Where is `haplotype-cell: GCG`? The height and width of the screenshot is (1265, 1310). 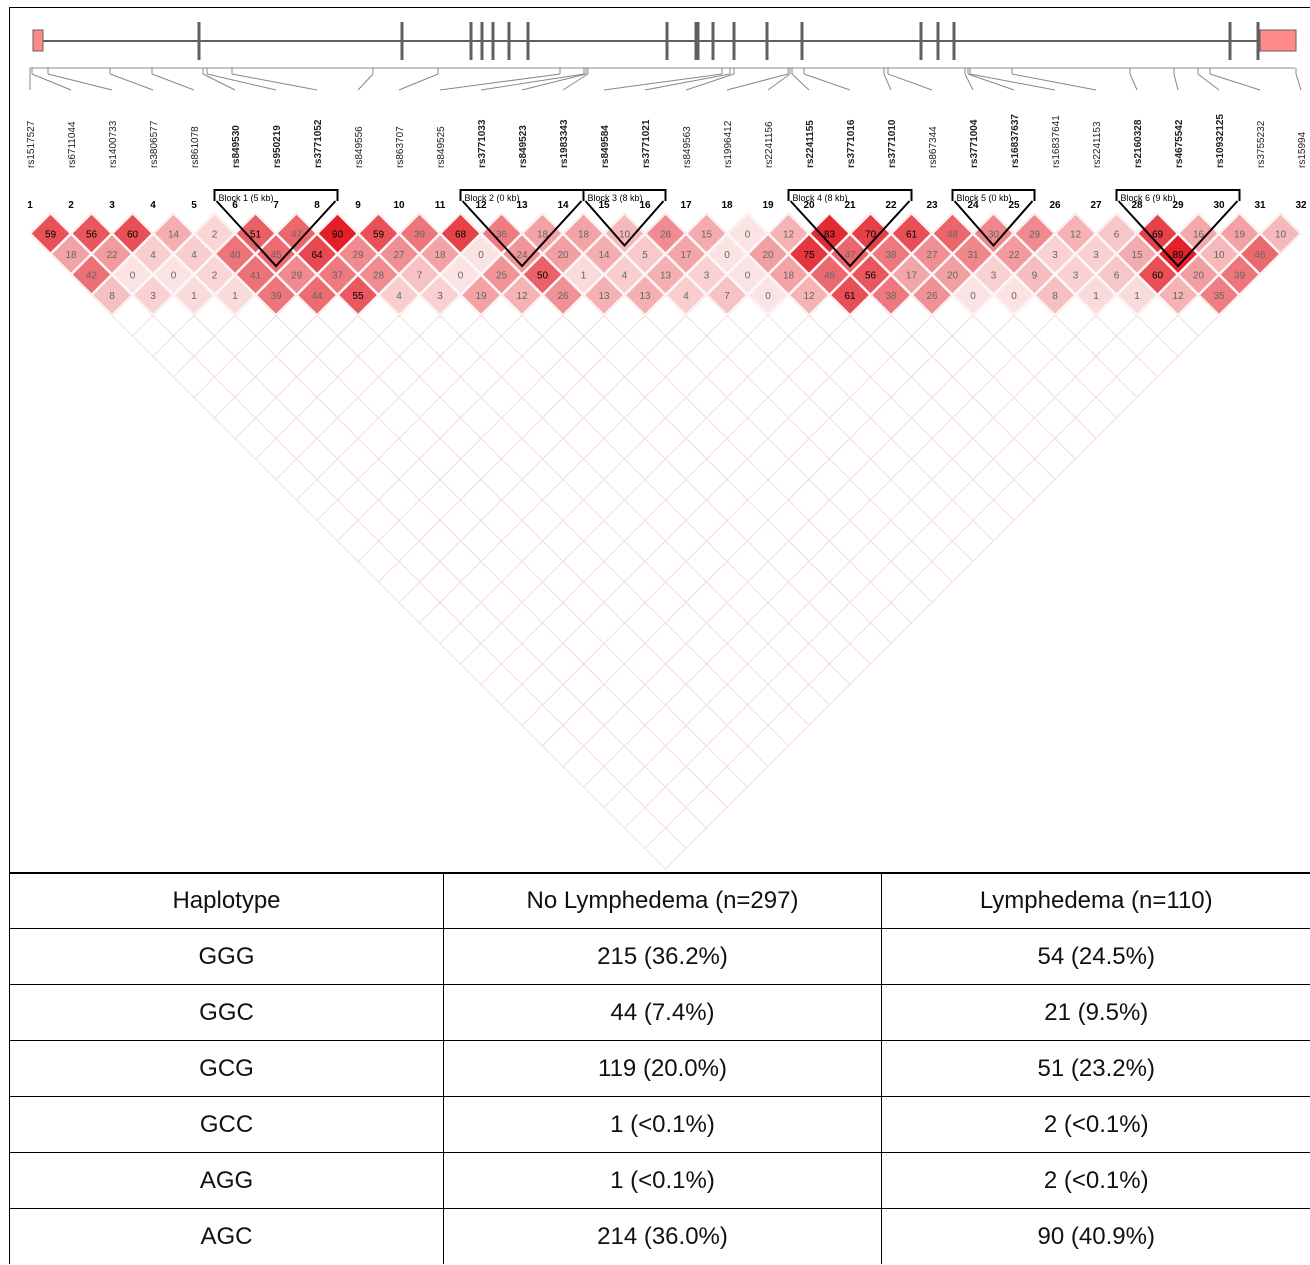
haplotype-cell: GCG is located at coordinates (226, 1068).